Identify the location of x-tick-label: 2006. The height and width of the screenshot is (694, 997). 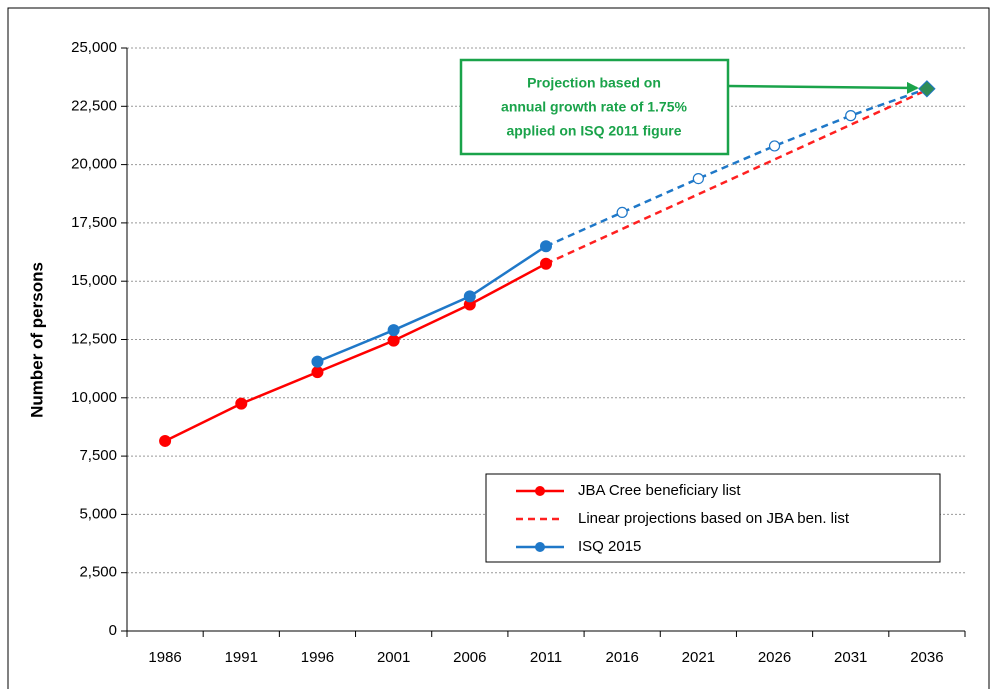
(469, 657).